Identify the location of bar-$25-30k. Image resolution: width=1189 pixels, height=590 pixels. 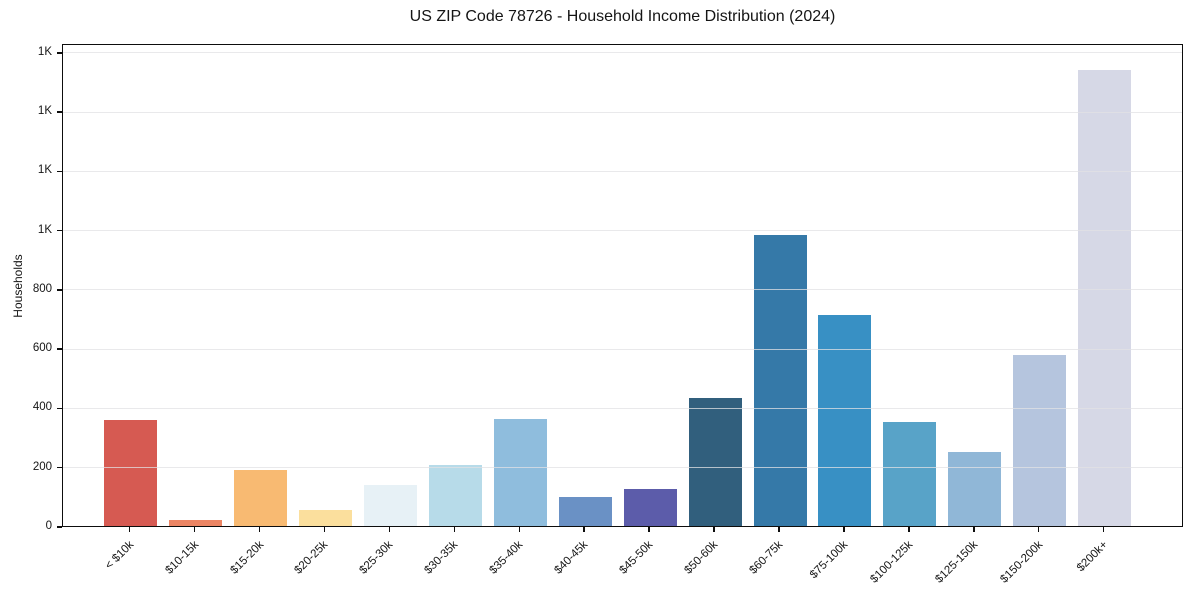
(390, 505).